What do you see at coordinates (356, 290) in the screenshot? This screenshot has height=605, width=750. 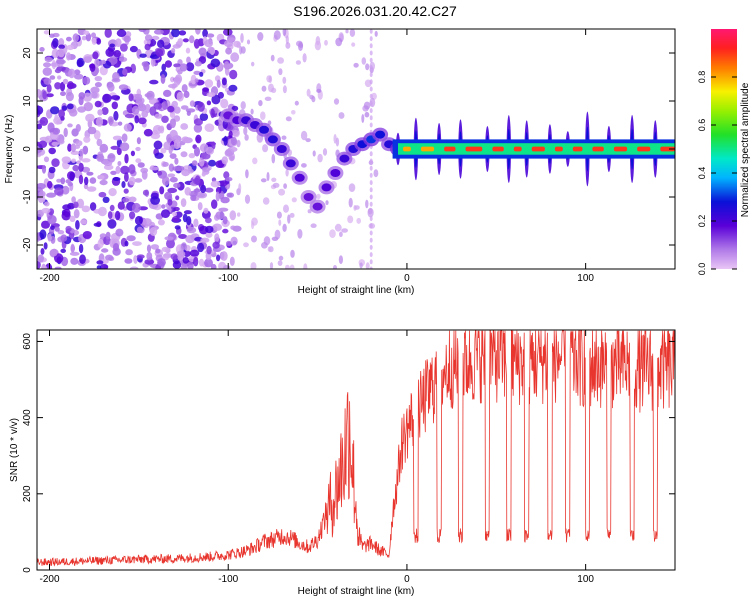 I see `spectrogram-x-axis-label: Height of straight line (km)` at bounding box center [356, 290].